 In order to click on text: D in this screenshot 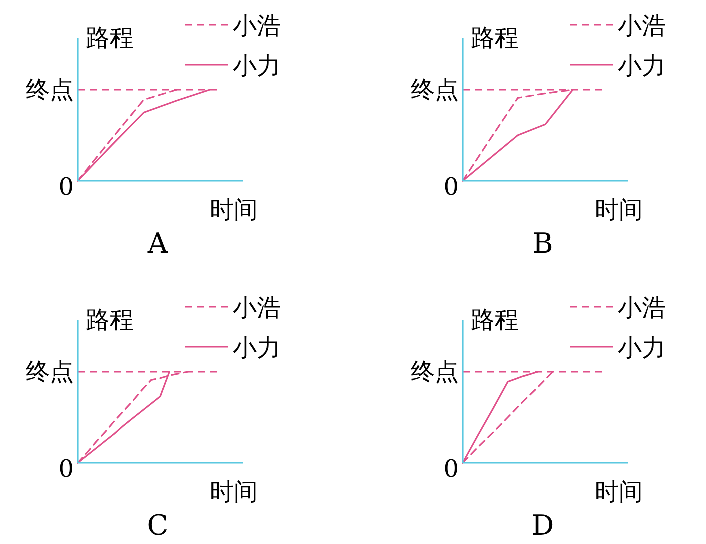, I will do `click(543, 525)`.